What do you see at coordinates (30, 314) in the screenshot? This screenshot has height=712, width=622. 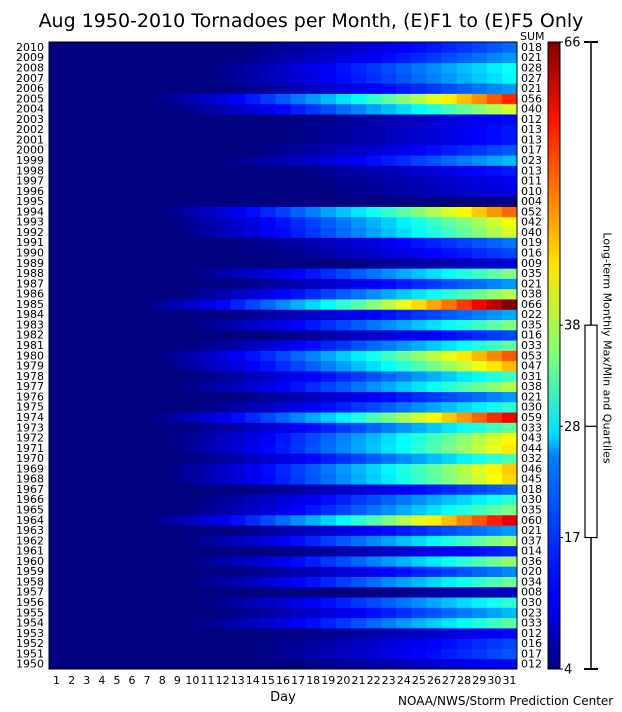 I see `year-tick-label: 1984` at bounding box center [30, 314].